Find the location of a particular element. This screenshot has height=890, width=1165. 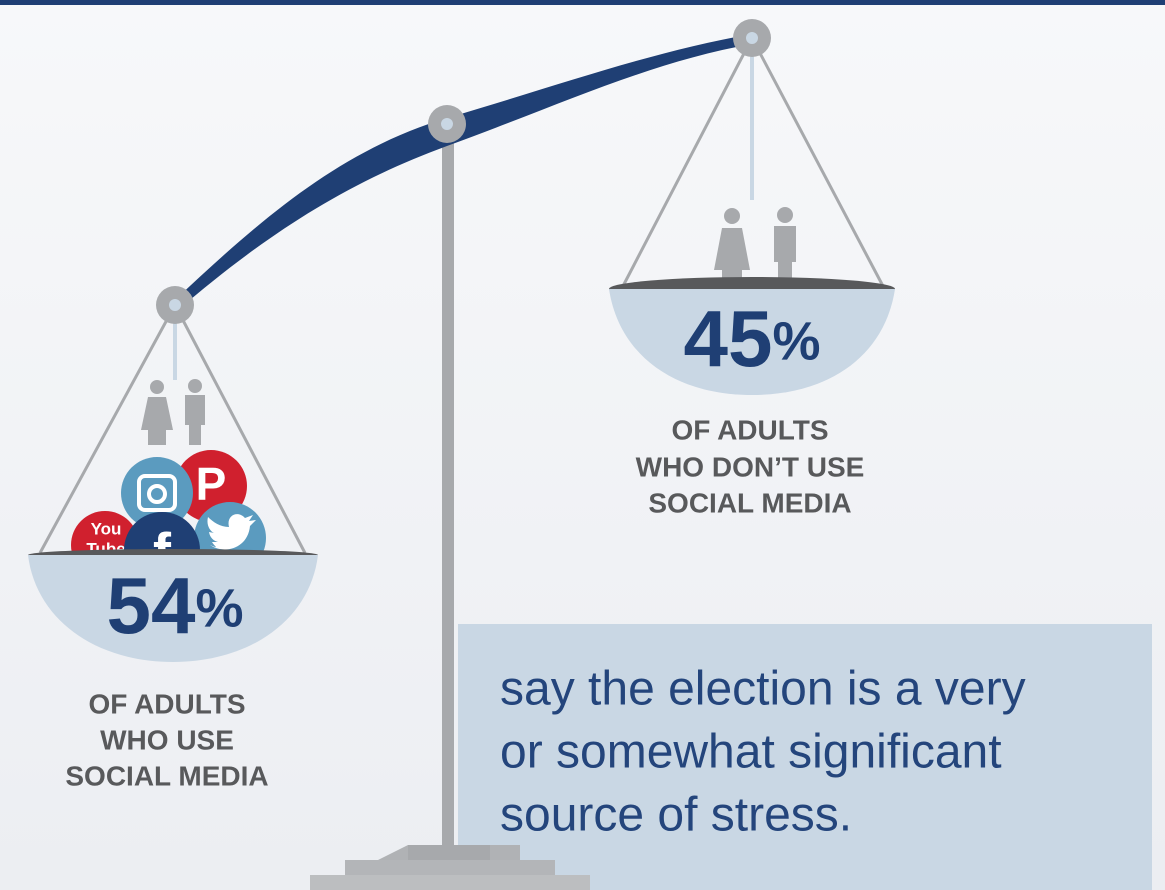

caption: WHO DON’T USE is located at coordinates (750, 466).